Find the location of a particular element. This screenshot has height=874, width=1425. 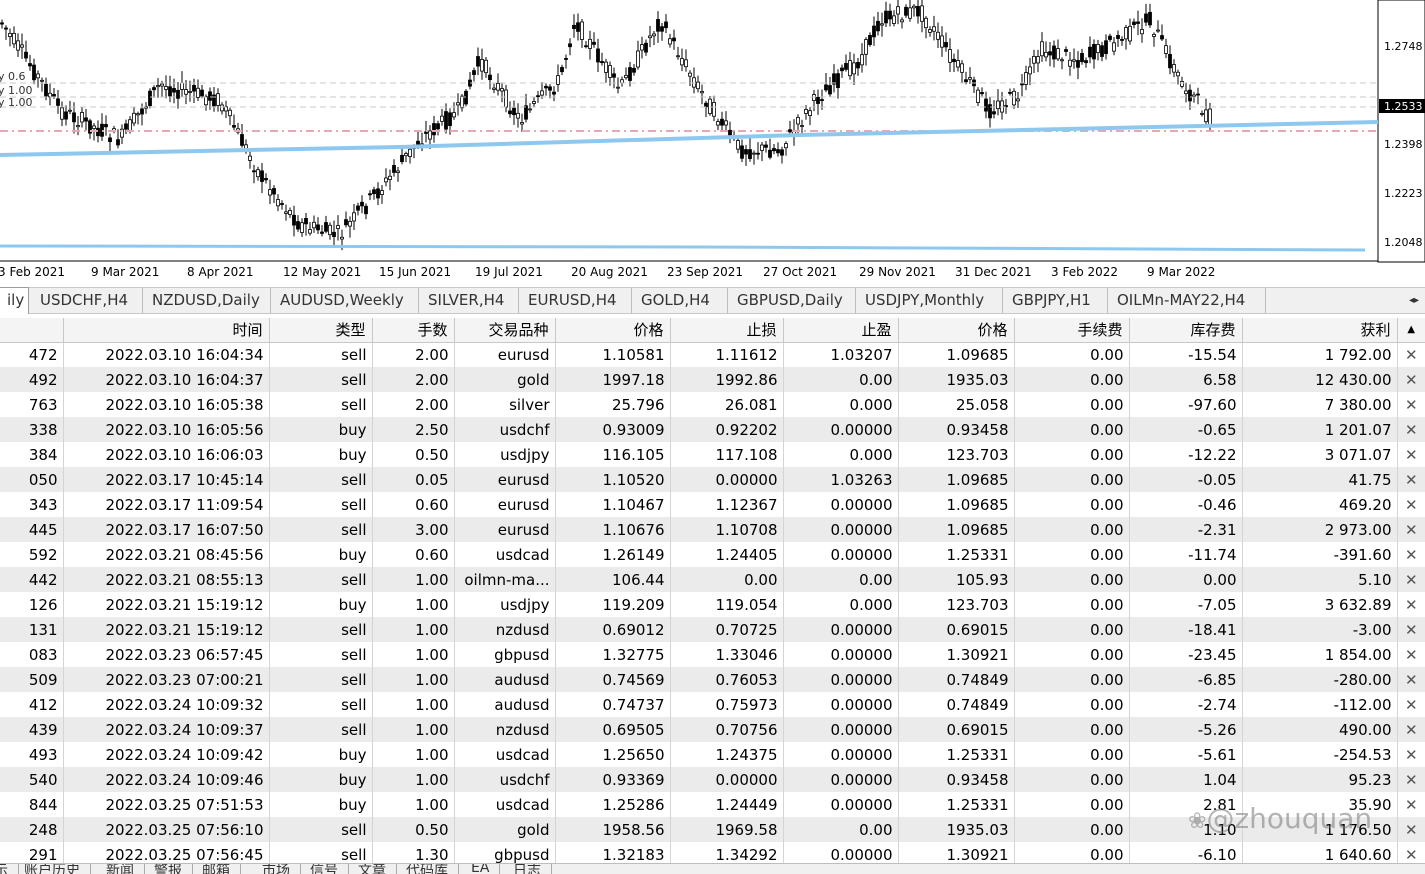

tab-chart-daily: ily is located at coordinates (14, 300).